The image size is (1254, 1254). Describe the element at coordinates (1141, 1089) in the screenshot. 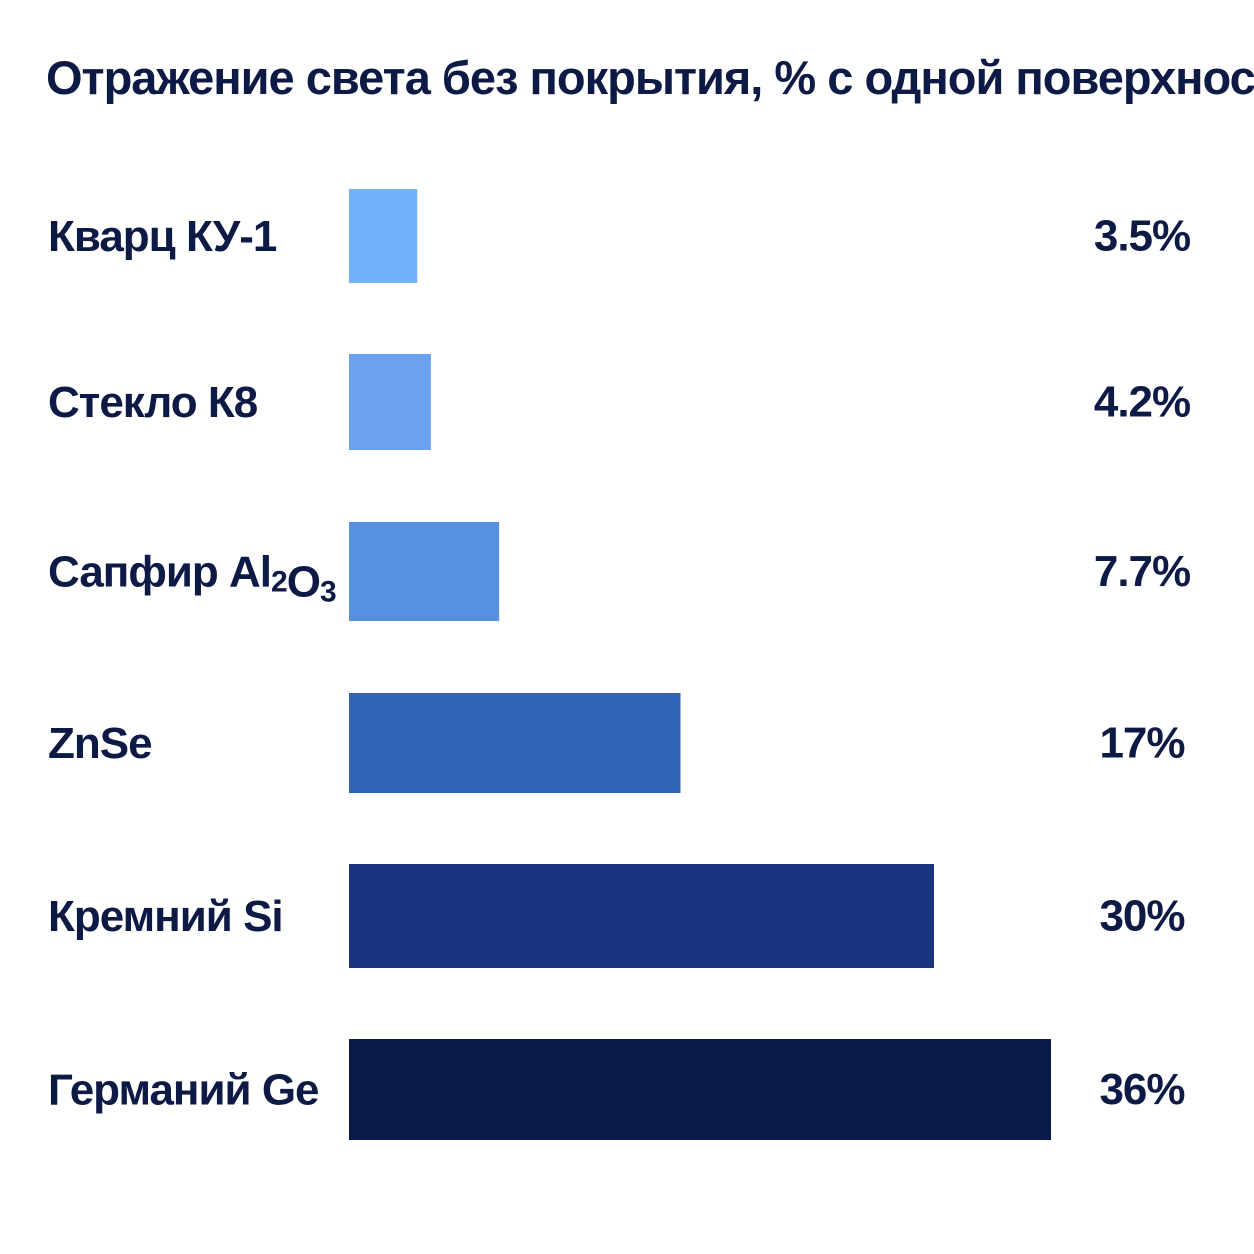

I see `value-label: 36%` at that location.